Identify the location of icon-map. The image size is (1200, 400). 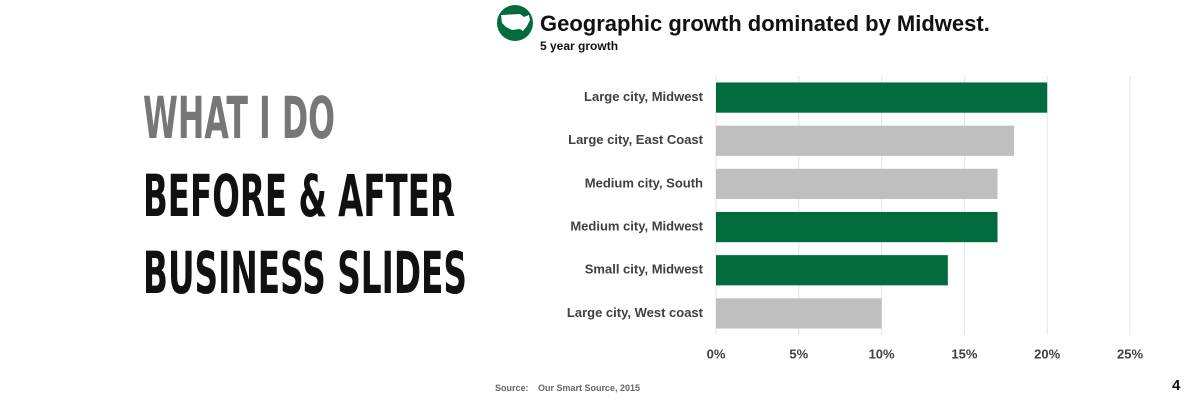
(515, 22).